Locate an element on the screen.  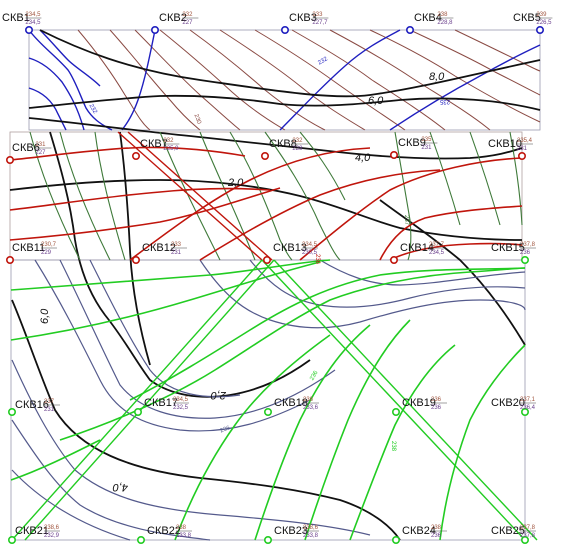
well-label: СКВ9 is located at coordinates (412, 143).